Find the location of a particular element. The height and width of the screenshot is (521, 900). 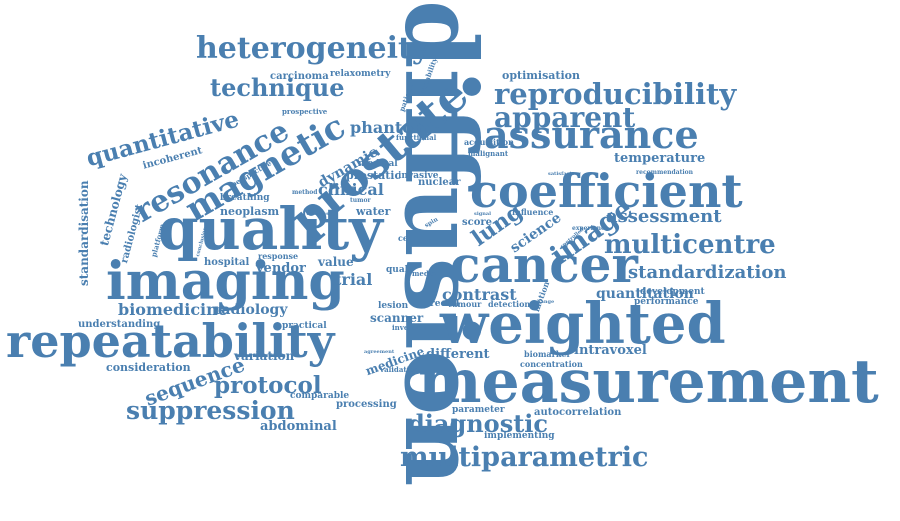

word-media: media is located at coordinates (424, 273).